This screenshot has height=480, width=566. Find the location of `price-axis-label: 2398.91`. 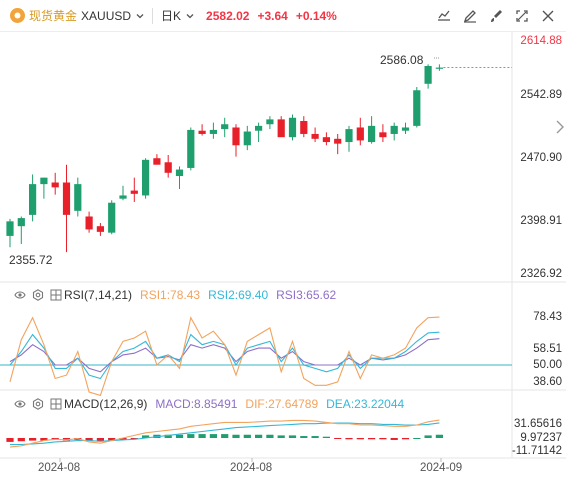

price-axis-label: 2398.91 is located at coordinates (541, 221).